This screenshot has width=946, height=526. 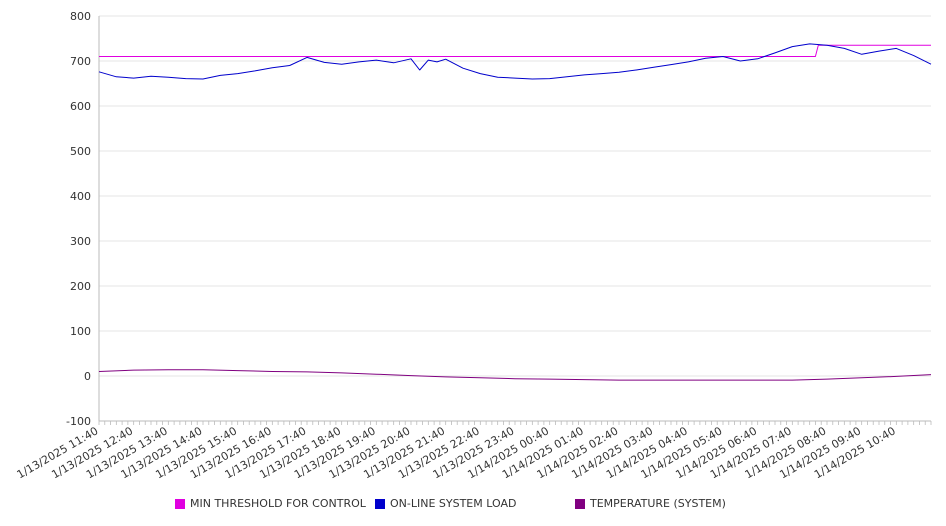 I want to click on series-line-min-threshold, so click(x=515, y=50).